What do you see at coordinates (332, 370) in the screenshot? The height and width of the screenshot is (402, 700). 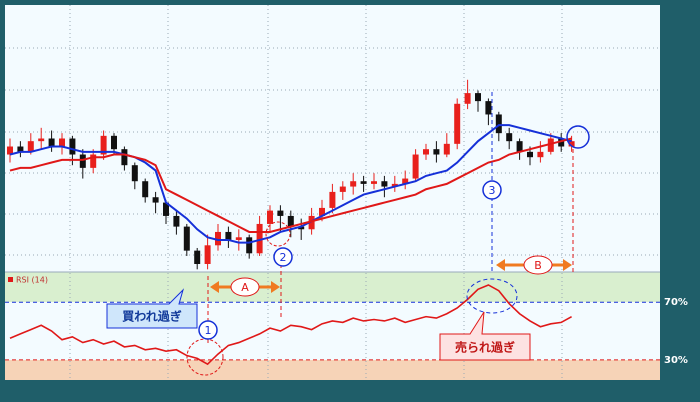 I see `oversold-zone` at bounding box center [332, 370].